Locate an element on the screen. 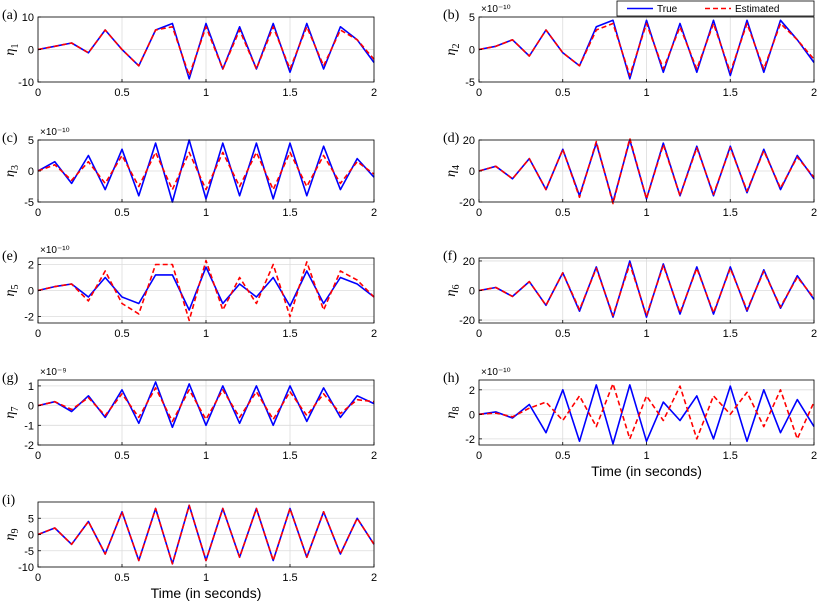  y-axis-subscript: 8 is located at coordinates (456, 409).